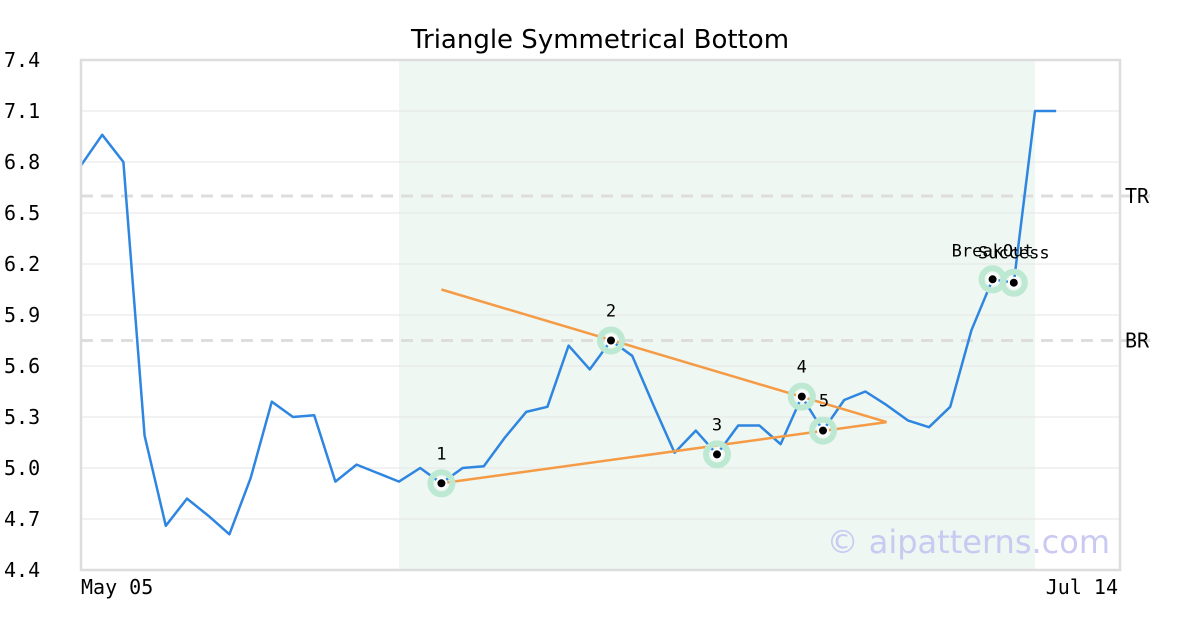 This screenshot has height=630, width=1200. I want to click on y-axis-ticks: 4.4 4.7 5.0 5.3 5.6 5.9 6.2 6.5 6.8 7.1 7.4, so click(22, 315).